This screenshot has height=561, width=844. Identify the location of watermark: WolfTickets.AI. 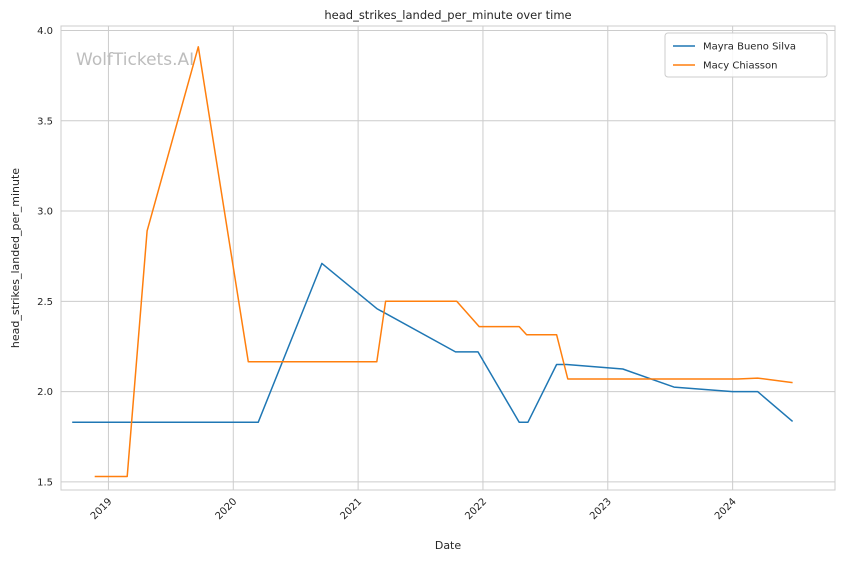
(135, 60).